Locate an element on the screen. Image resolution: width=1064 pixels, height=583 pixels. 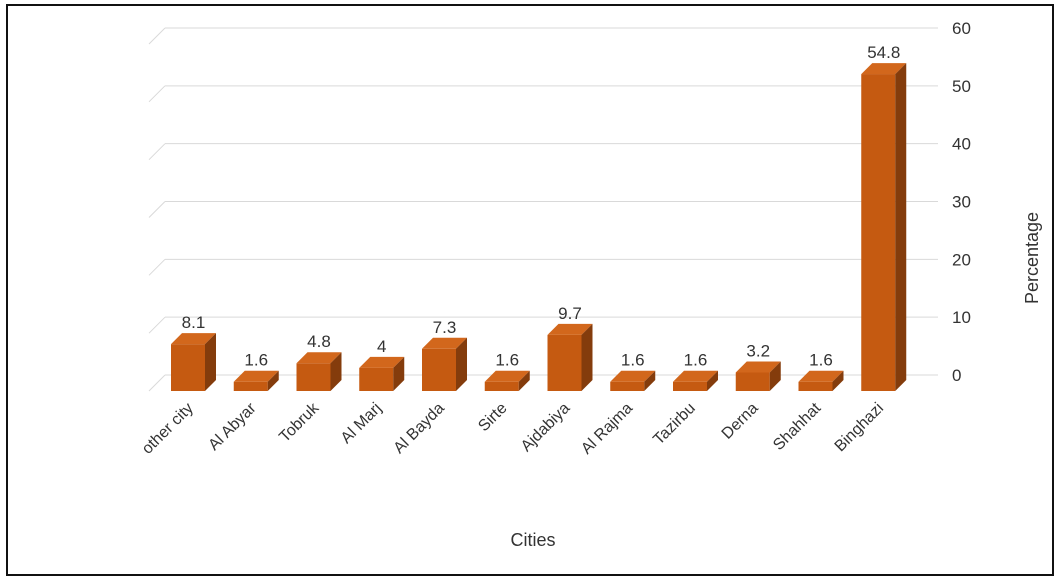
x-tick-label: Al Abyar is located at coordinates (232, 426).